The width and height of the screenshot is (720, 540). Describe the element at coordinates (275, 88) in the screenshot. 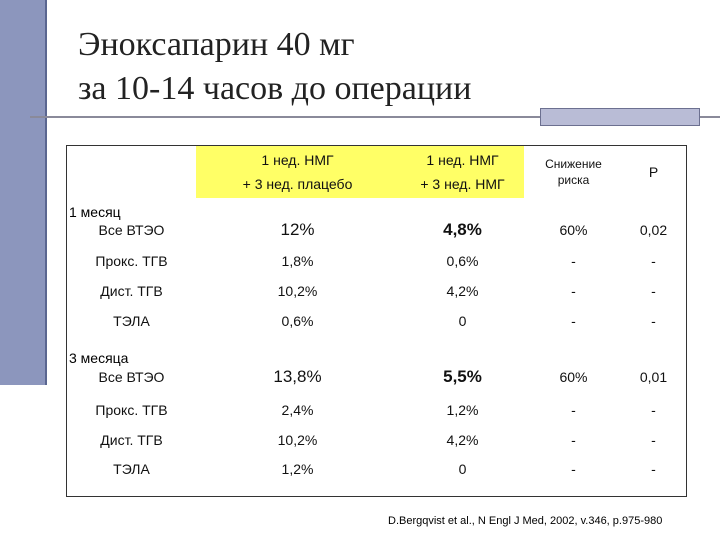

I see `title-line: за 10-14 часов до операции` at that location.